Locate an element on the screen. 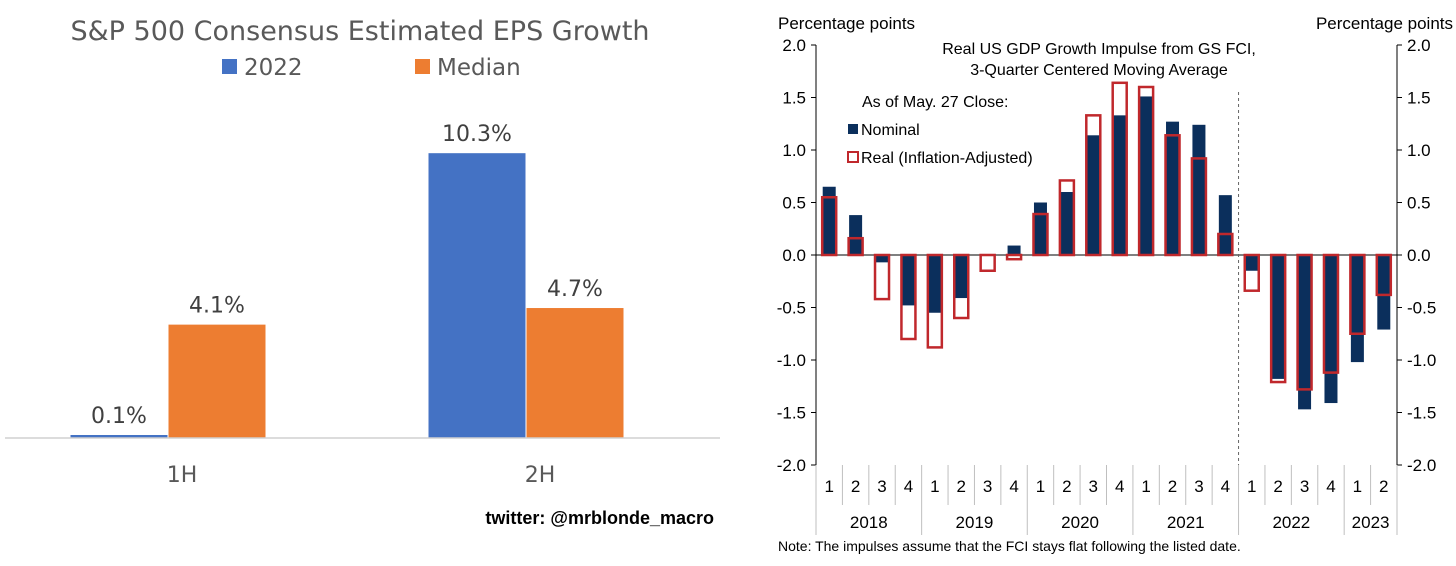 The width and height of the screenshot is (1456, 566). category-label-2h: 2H is located at coordinates (540, 475).